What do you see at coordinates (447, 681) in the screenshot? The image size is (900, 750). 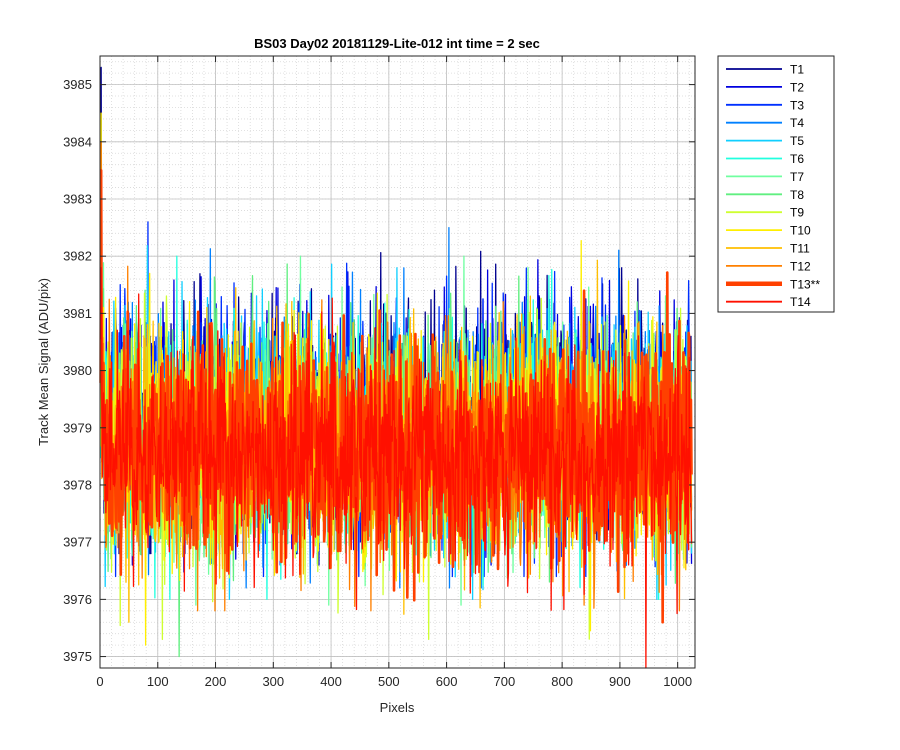 I see `x-tick-label: 600` at bounding box center [447, 681].